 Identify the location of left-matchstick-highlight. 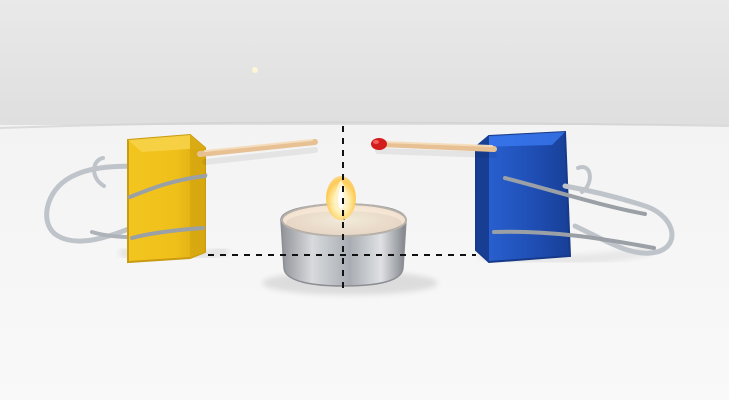
(258, 145).